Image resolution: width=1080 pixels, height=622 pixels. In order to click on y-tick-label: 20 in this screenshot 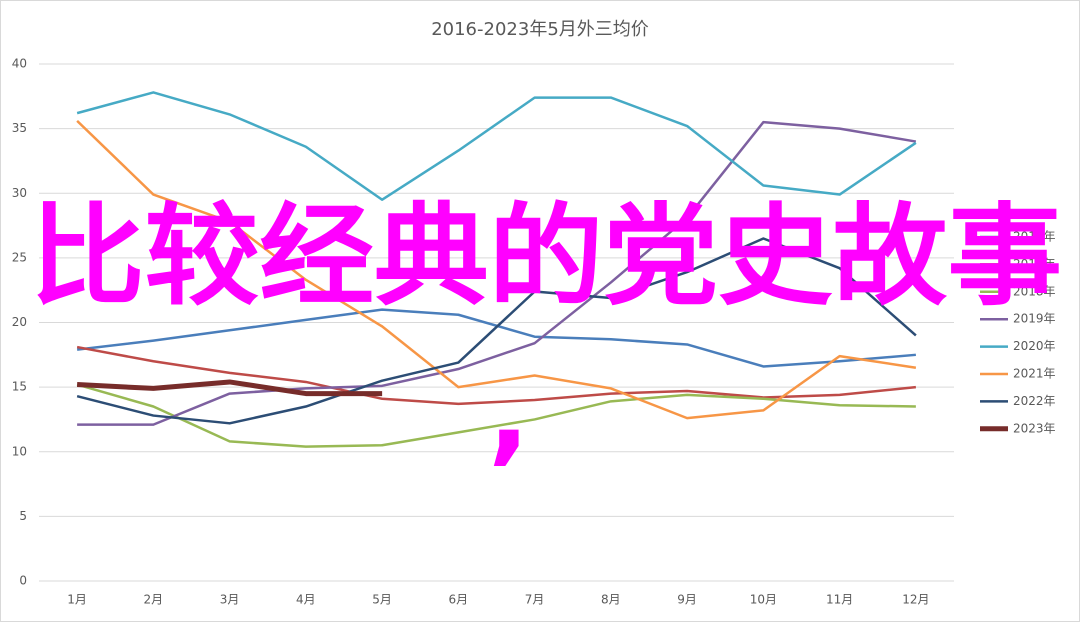, I will do `click(19, 322)`.